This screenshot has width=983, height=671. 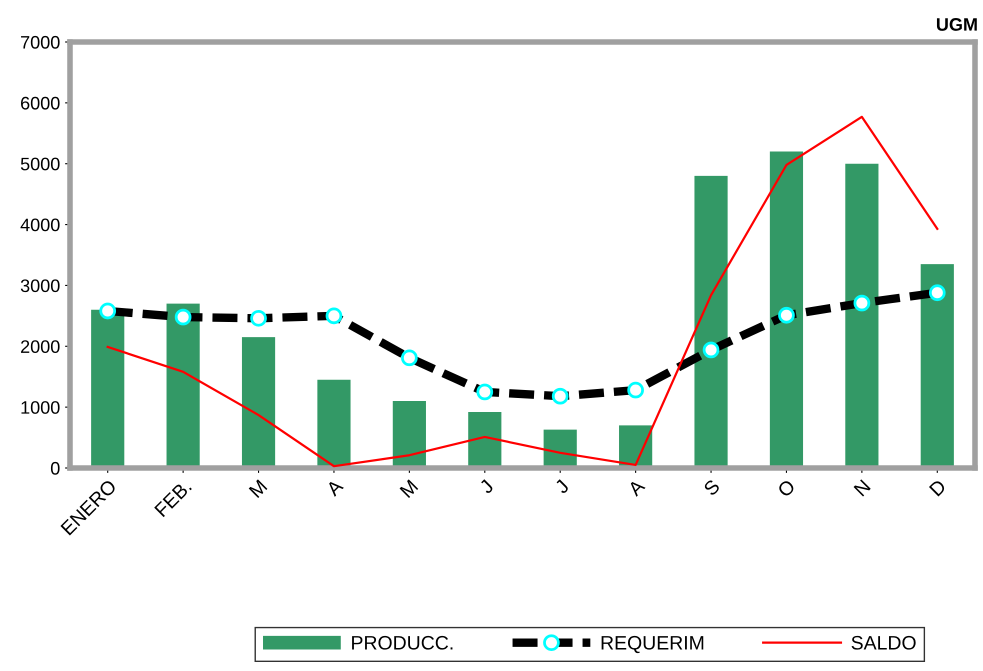 What do you see at coordinates (884, 643) in the screenshot?
I see `legend-label: SALDO` at bounding box center [884, 643].